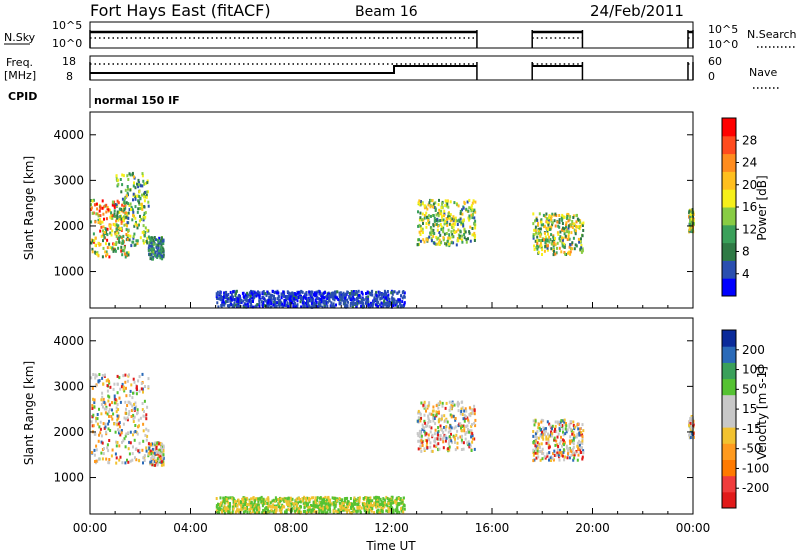 The image size is (800, 554). Describe the element at coordinates (729, 419) in the screenshot. I see `velocity-colorbar-segment` at that location.